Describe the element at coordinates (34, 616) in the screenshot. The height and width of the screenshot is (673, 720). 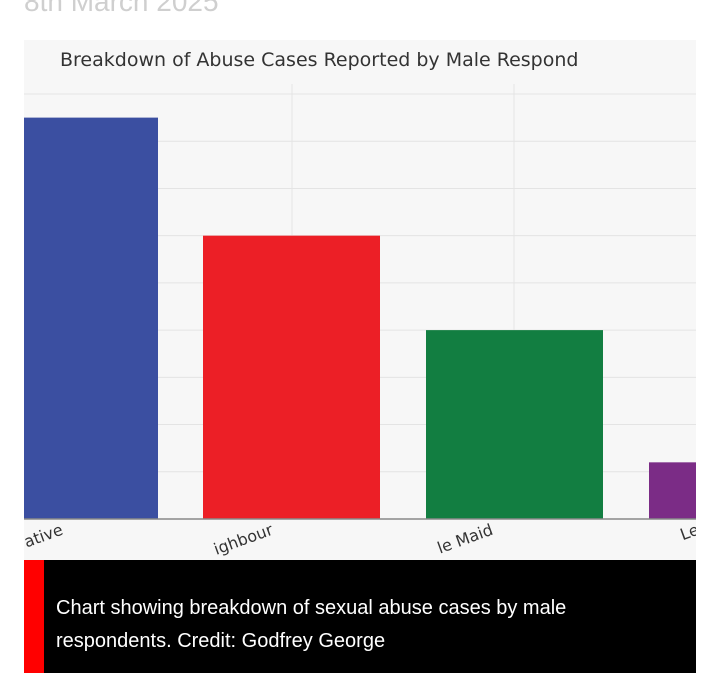
I see `caption-accent-bar` at that location.